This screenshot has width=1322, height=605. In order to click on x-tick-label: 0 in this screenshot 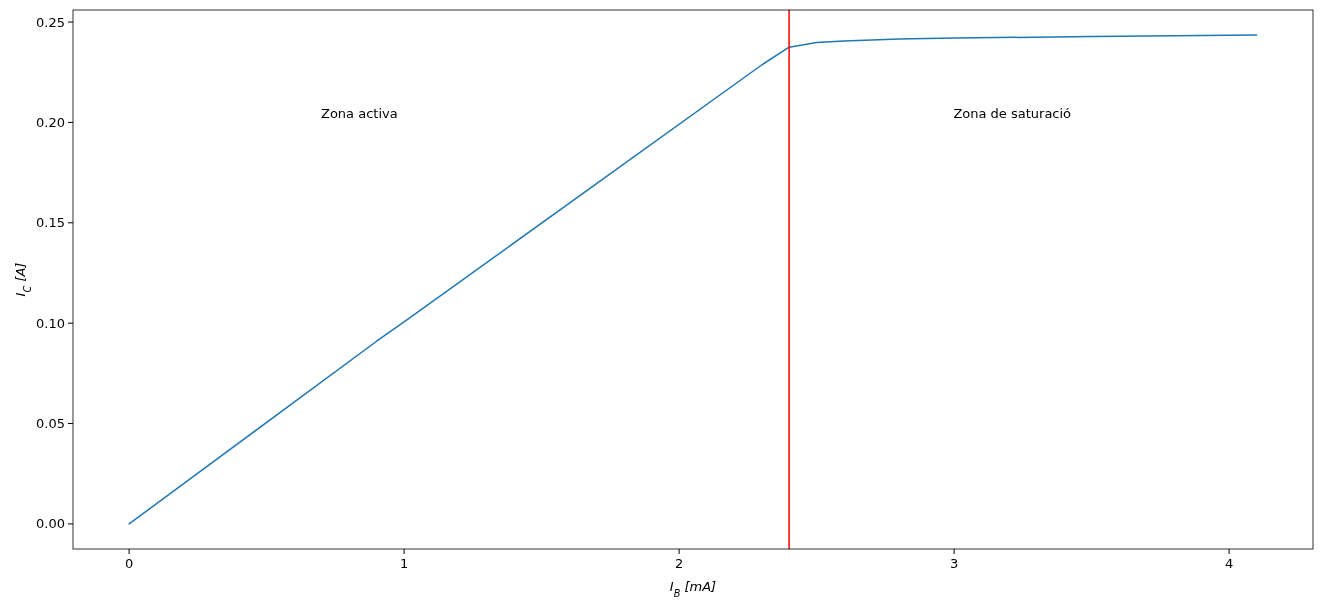, I will do `click(129, 563)`.